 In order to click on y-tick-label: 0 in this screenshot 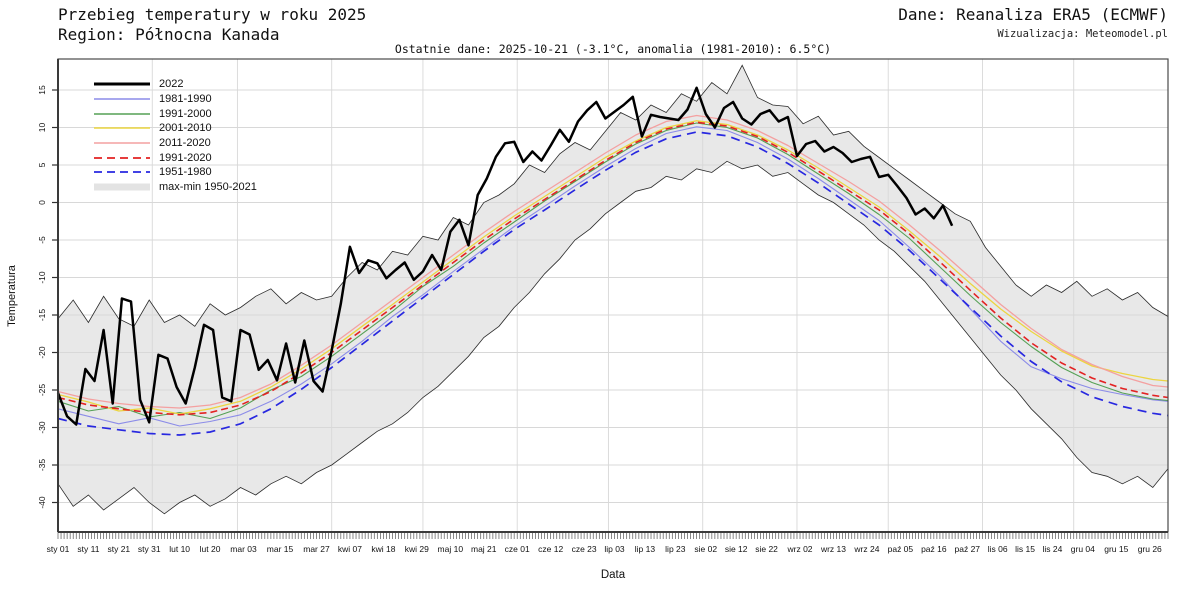, I will do `click(42, 202)`.